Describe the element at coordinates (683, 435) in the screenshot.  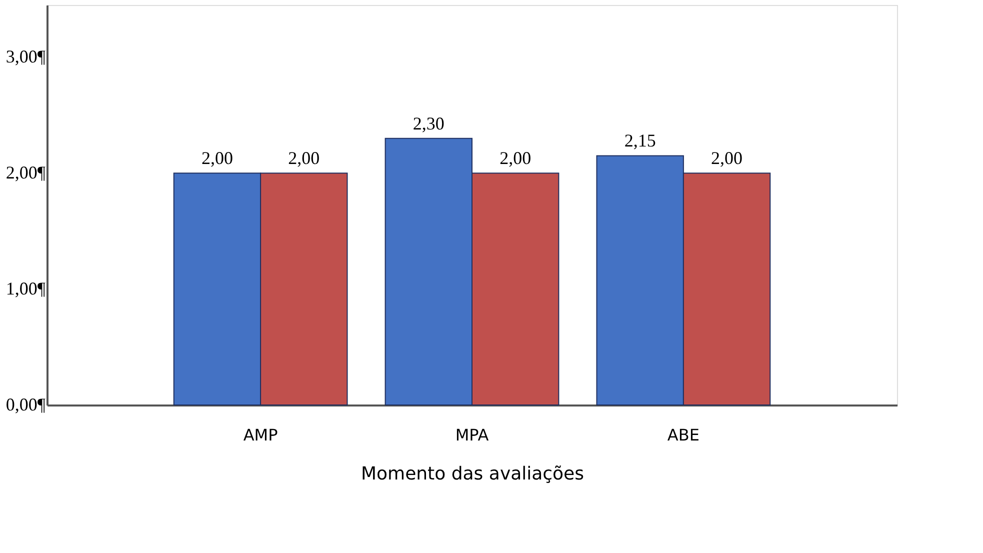
I see `x-tick-label: ABE` at that location.